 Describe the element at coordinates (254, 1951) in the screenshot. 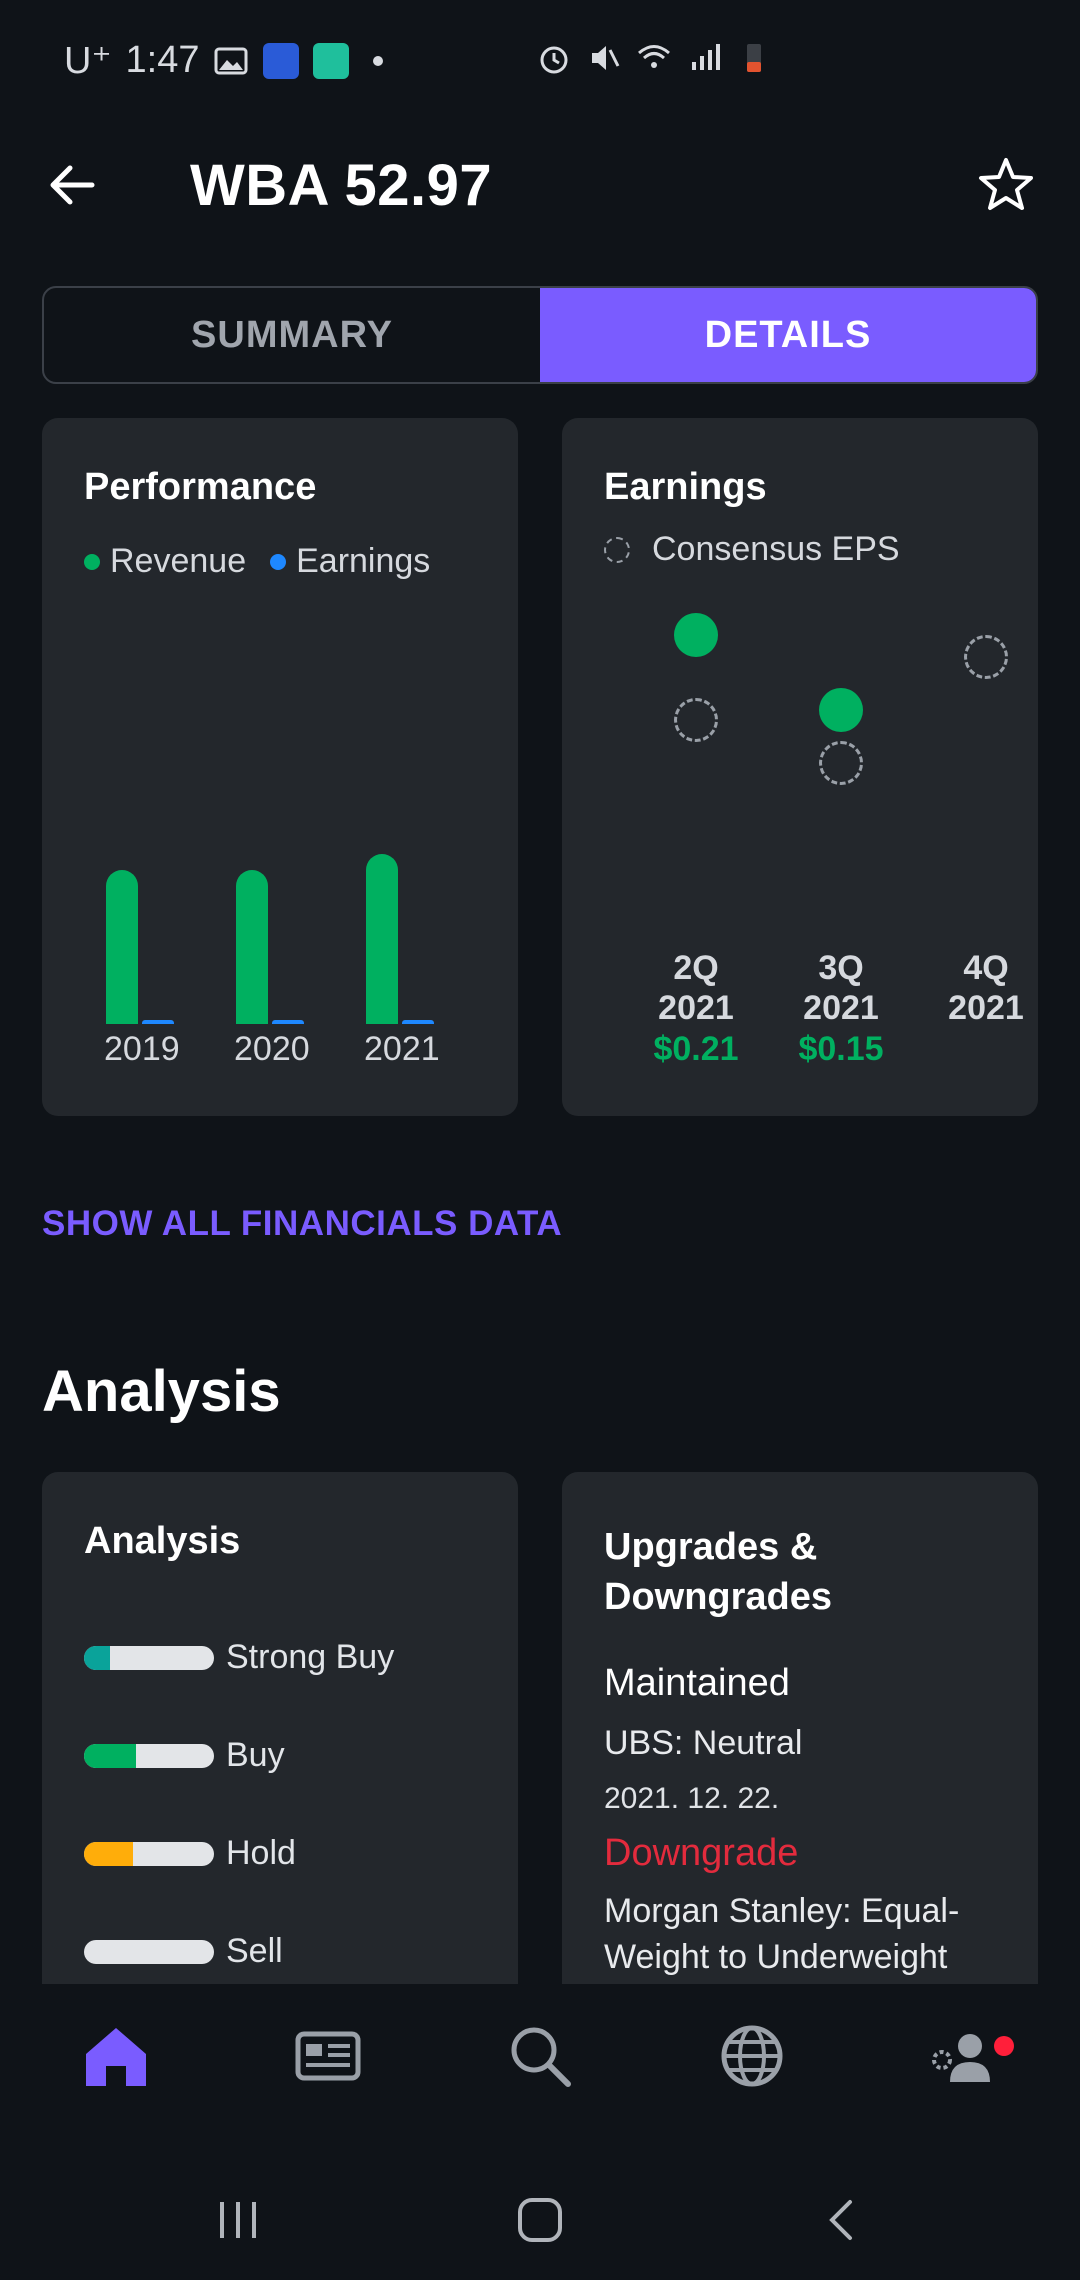

I see `rating-label: Sell` at that location.